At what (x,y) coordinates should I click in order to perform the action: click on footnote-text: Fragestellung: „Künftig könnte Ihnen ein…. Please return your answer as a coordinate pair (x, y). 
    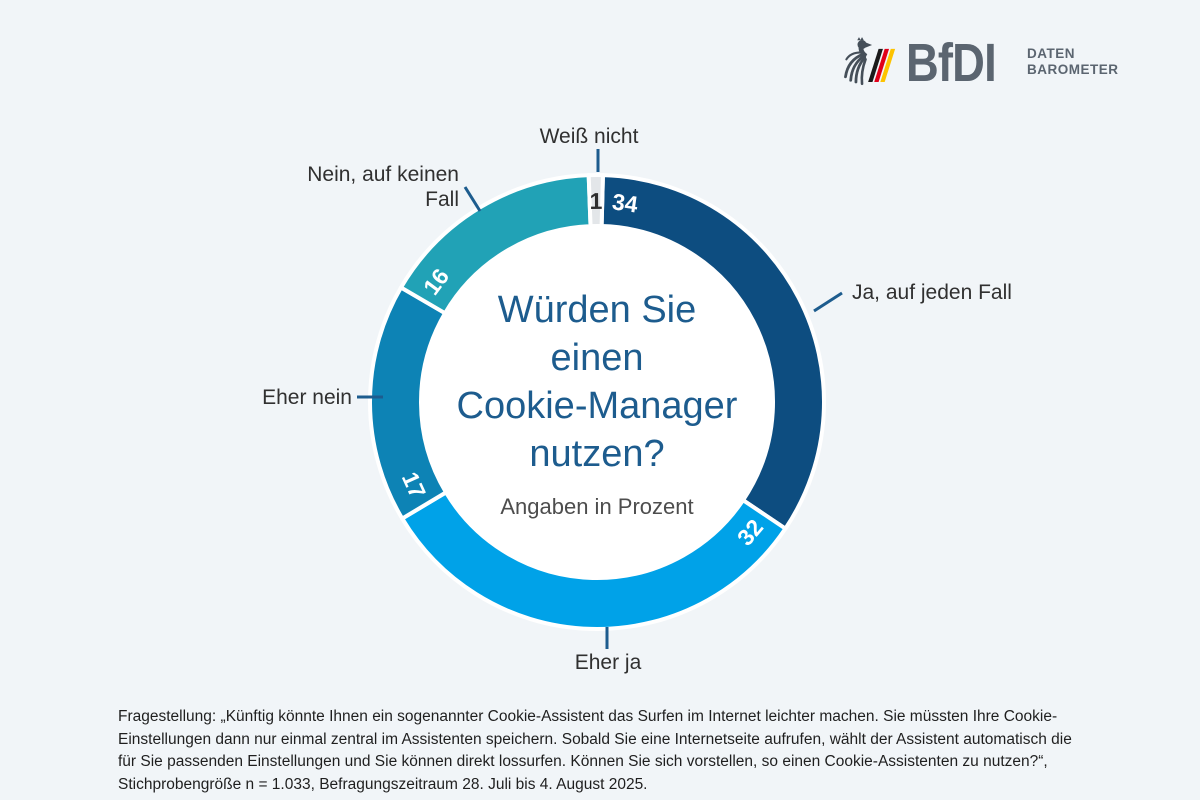
    Looking at the image, I should click on (595, 750).